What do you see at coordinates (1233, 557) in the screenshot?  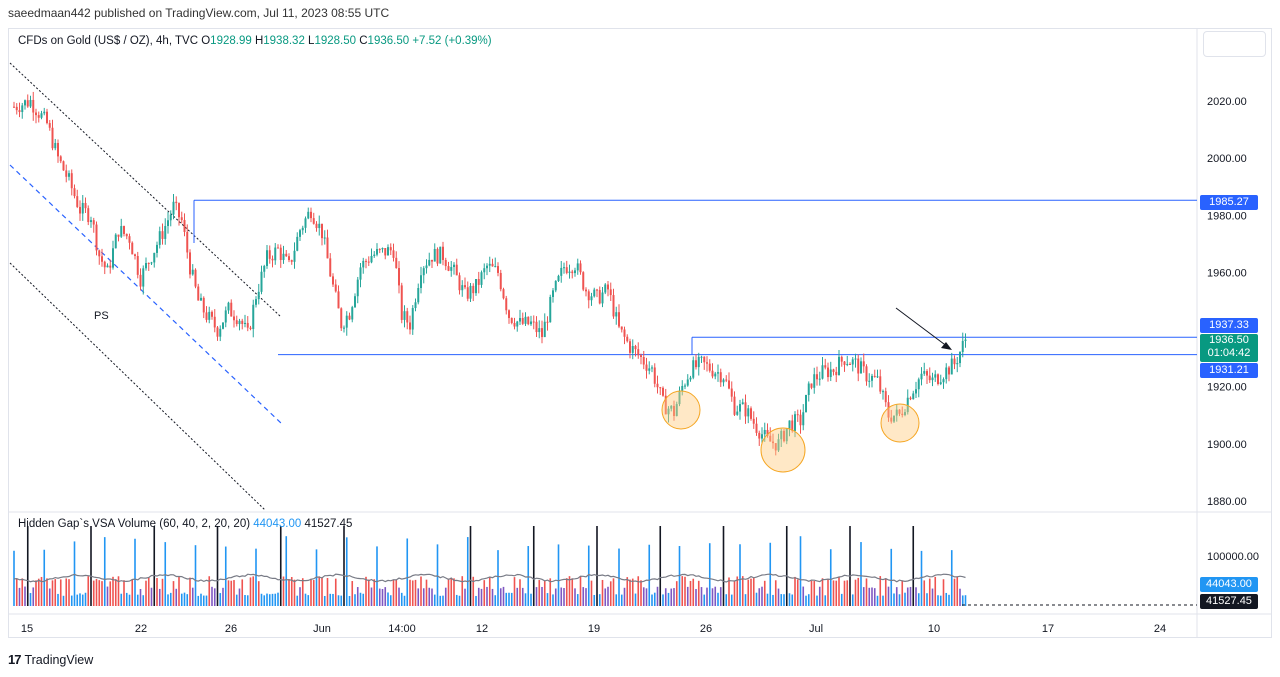 I see `volume-axis-tick: 100000.00` at bounding box center [1233, 557].